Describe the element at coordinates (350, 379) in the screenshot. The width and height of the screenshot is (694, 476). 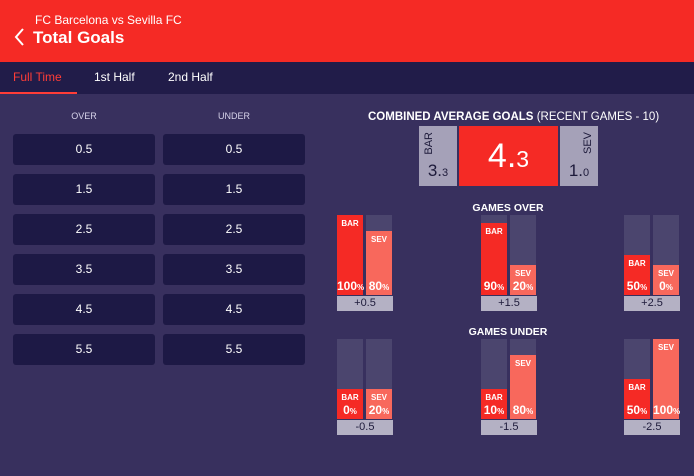
I see `home-bar-track: BAR 0%` at that location.